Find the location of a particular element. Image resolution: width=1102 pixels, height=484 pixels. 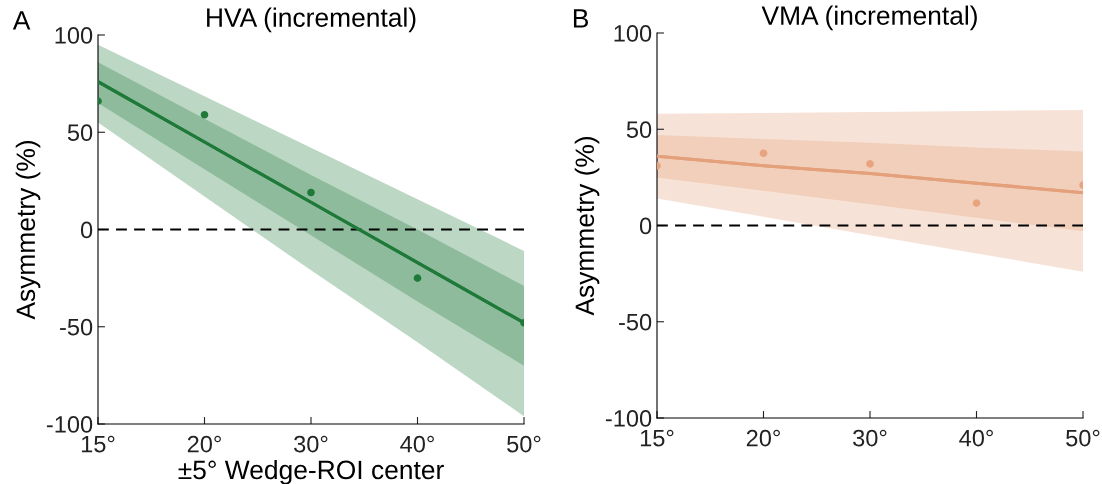

chart-title: HVA (incremental) is located at coordinates (311, 20).